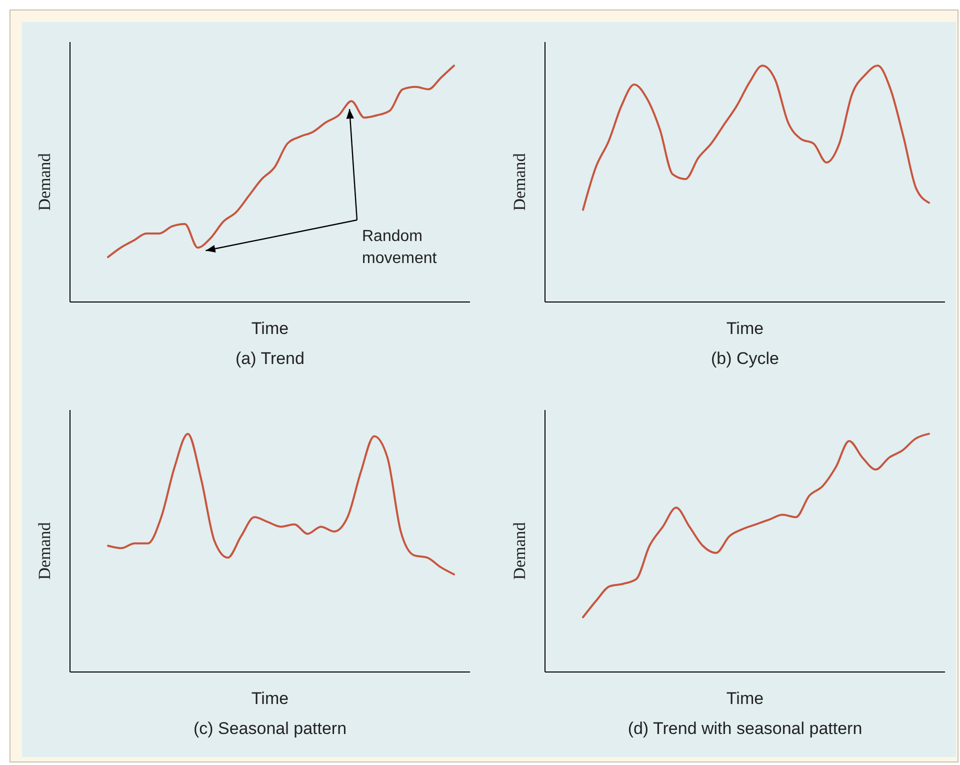  Describe the element at coordinates (270, 728) in the screenshot. I see `text: (c) Seasonal pattern` at that location.